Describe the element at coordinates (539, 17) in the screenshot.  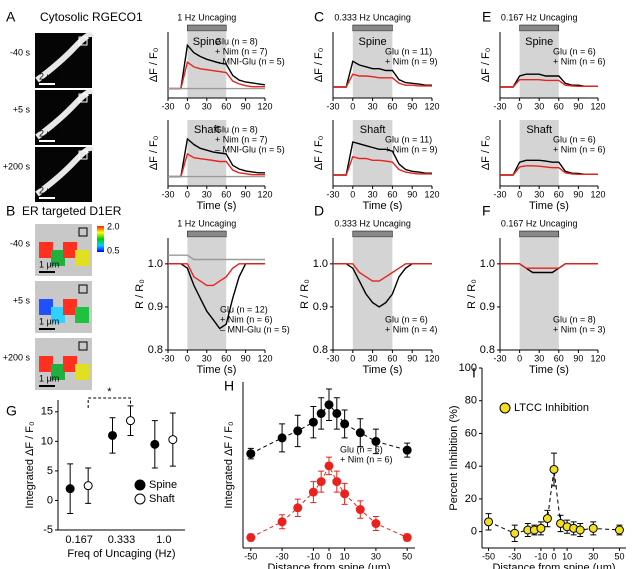
I see `stim-label: 0.167 Hz Uncaging` at that location.